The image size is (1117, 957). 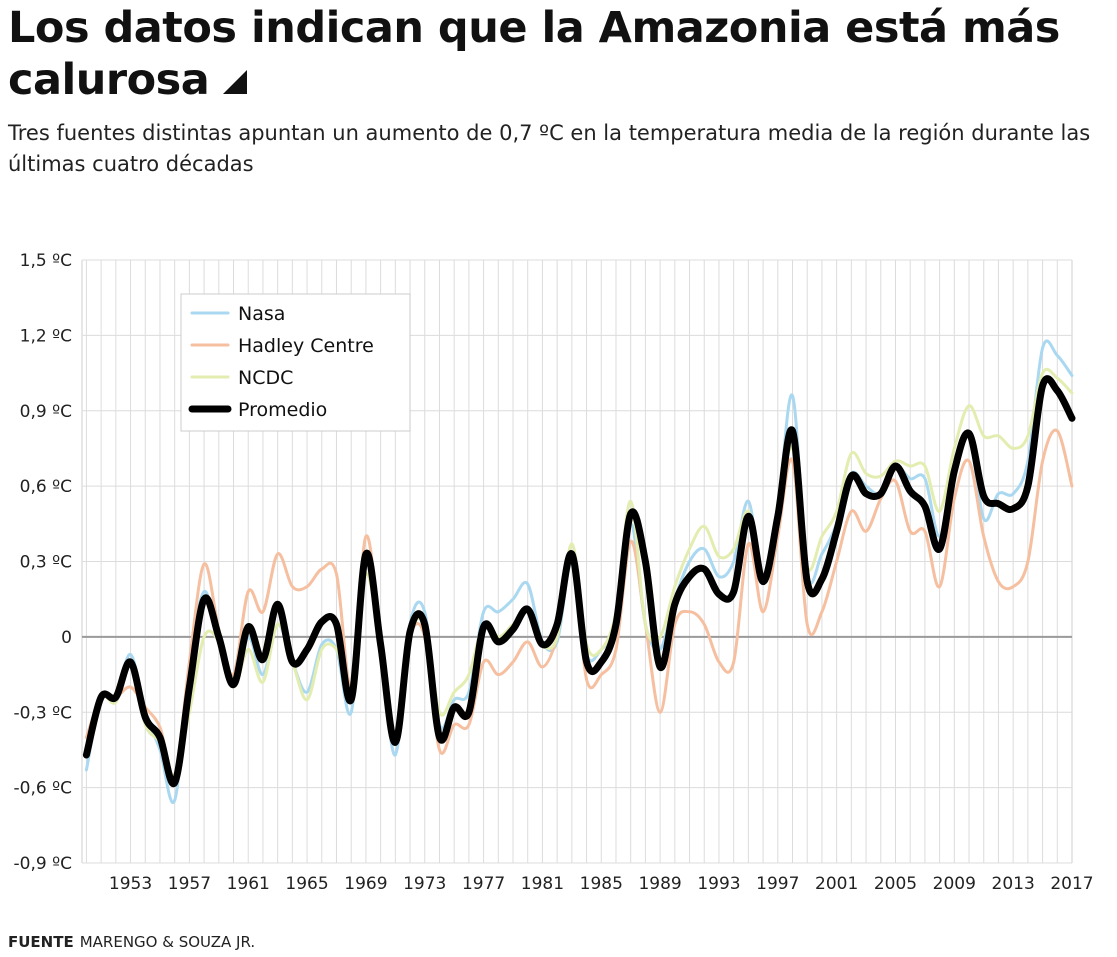 I want to click on source-label: FUENTE, so click(x=41, y=942).